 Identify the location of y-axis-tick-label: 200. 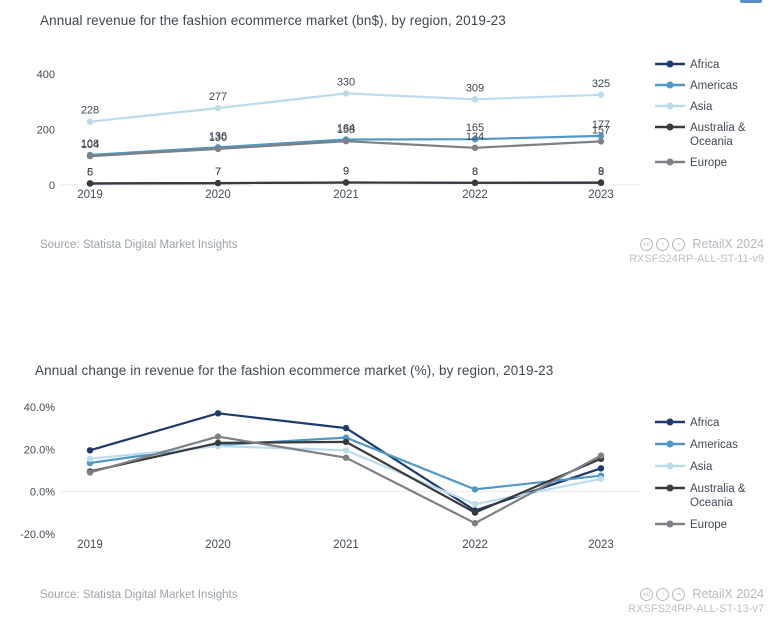
(46, 131).